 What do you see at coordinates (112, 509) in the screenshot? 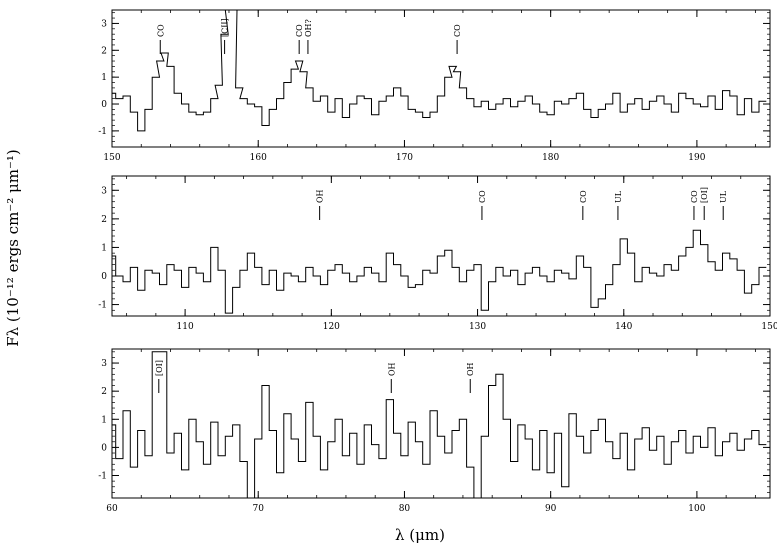
I see `x-tick-label: 60` at bounding box center [112, 509].